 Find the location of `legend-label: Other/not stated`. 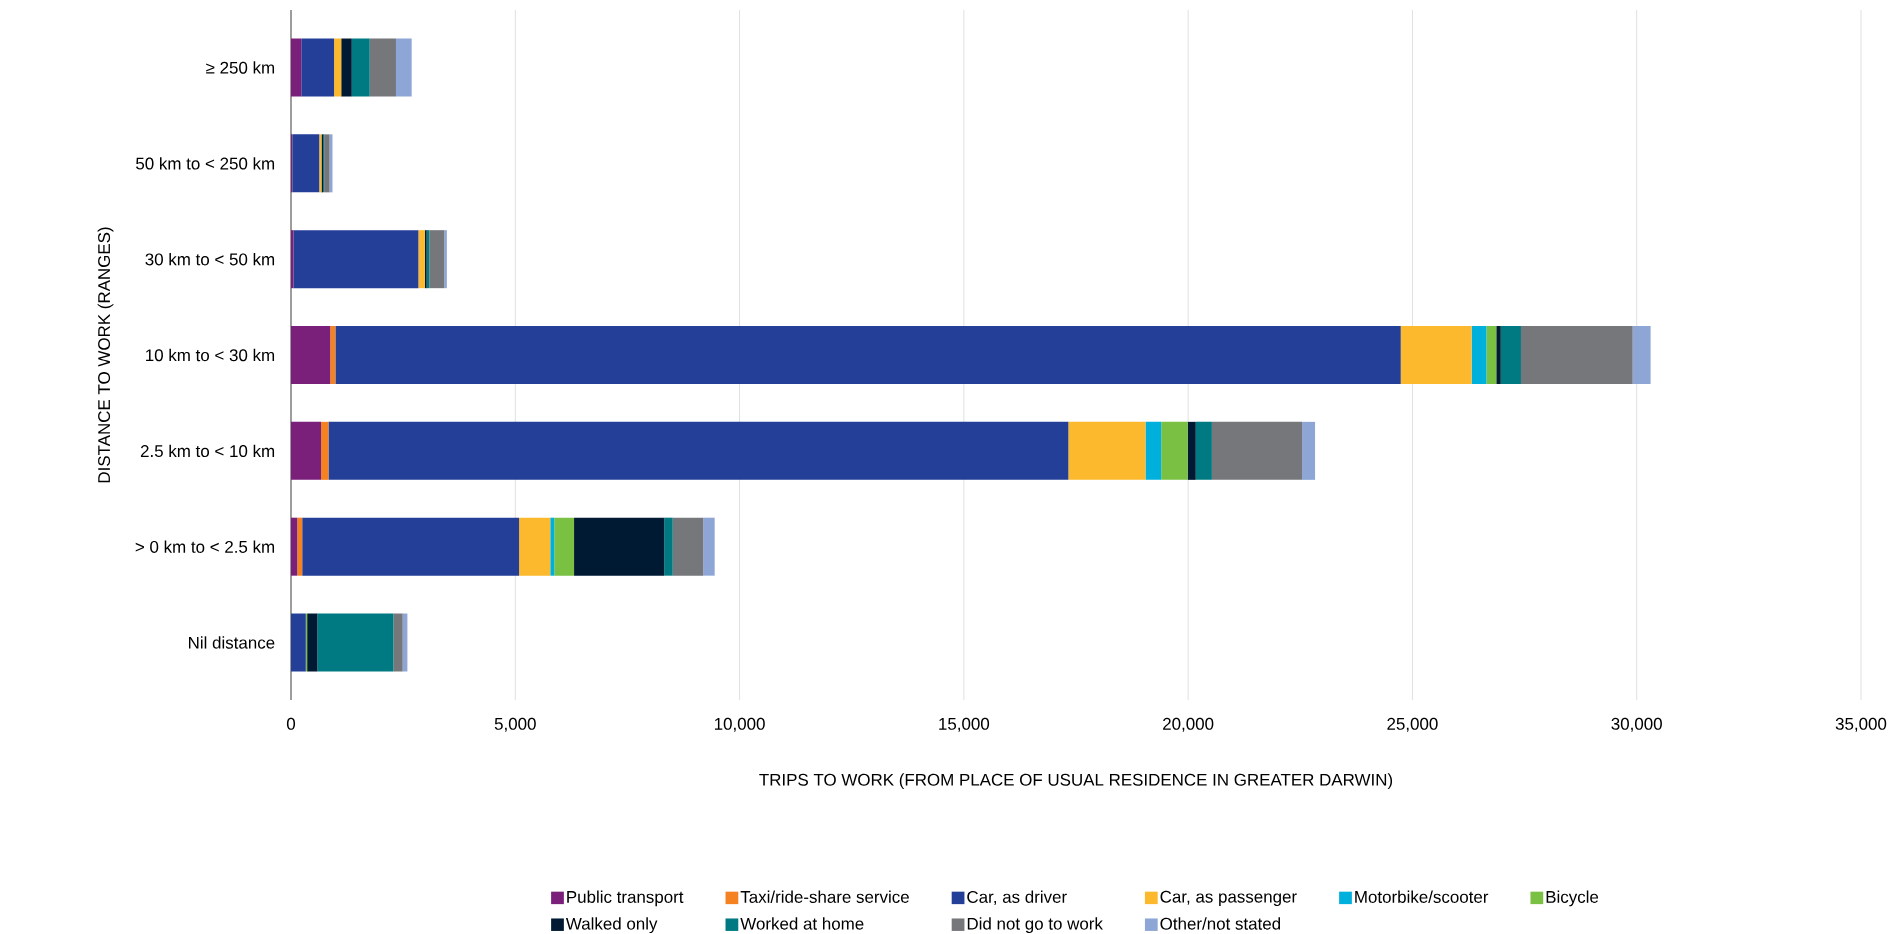

legend-label: Other/not stated is located at coordinates (1220, 923).